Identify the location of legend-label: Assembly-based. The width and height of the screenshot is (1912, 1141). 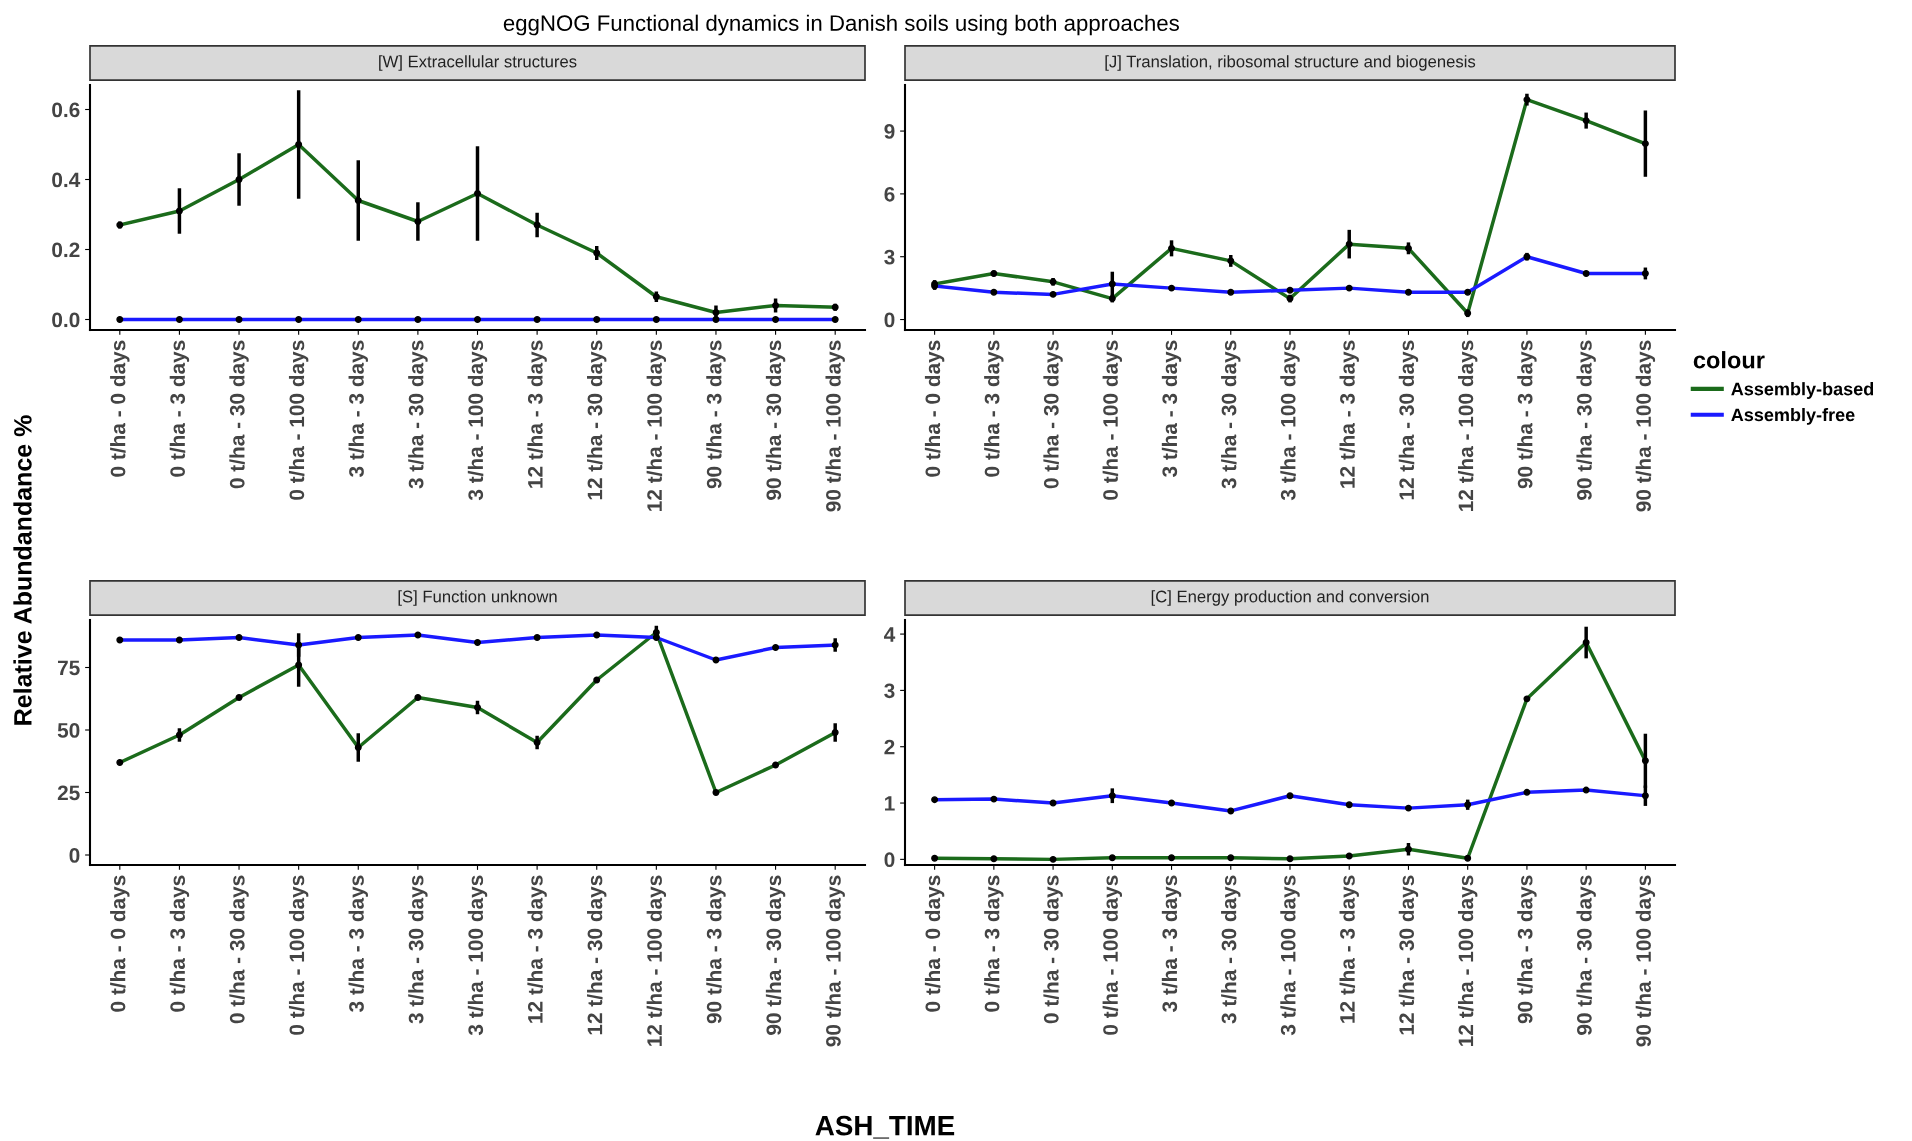
(1802, 390).